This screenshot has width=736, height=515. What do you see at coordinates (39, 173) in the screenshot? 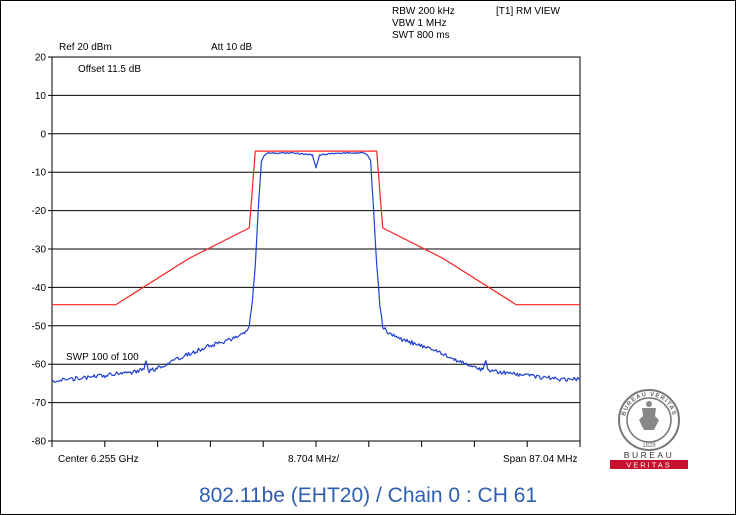
I see `y-tick-label: -10` at bounding box center [39, 173].